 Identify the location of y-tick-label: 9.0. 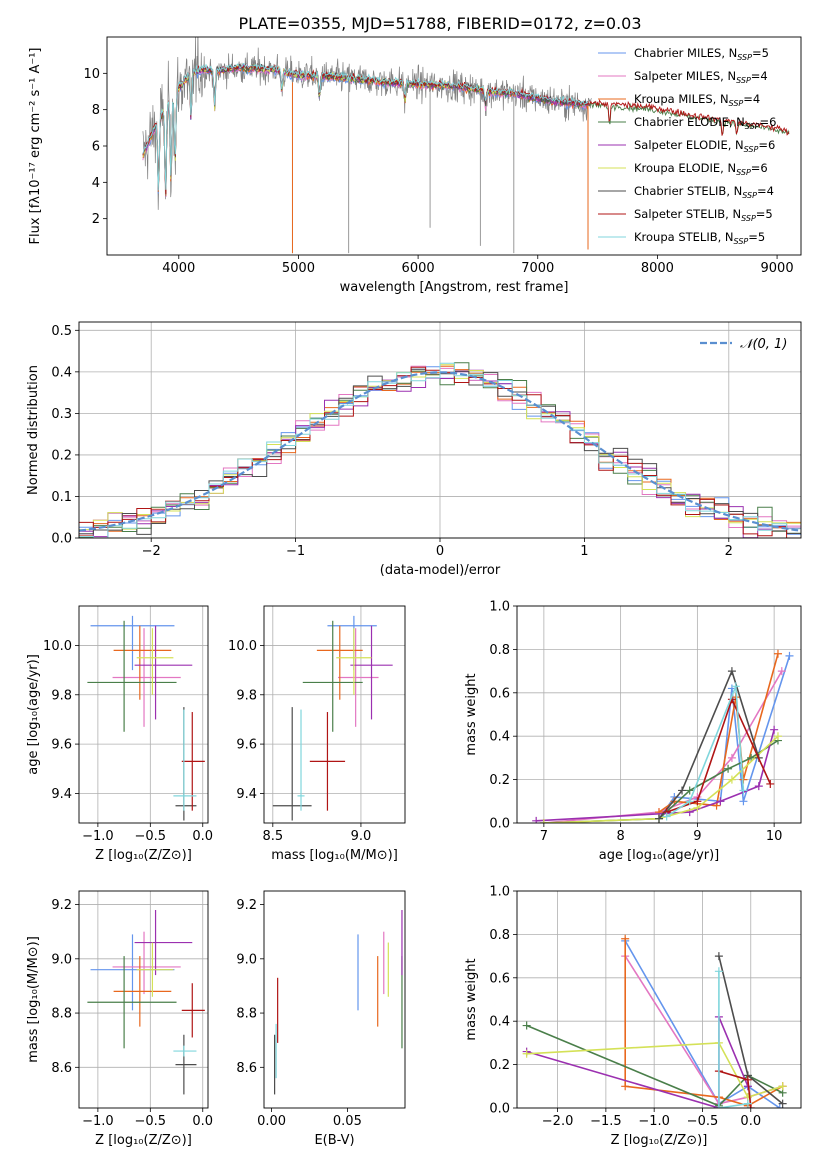
(246, 959).